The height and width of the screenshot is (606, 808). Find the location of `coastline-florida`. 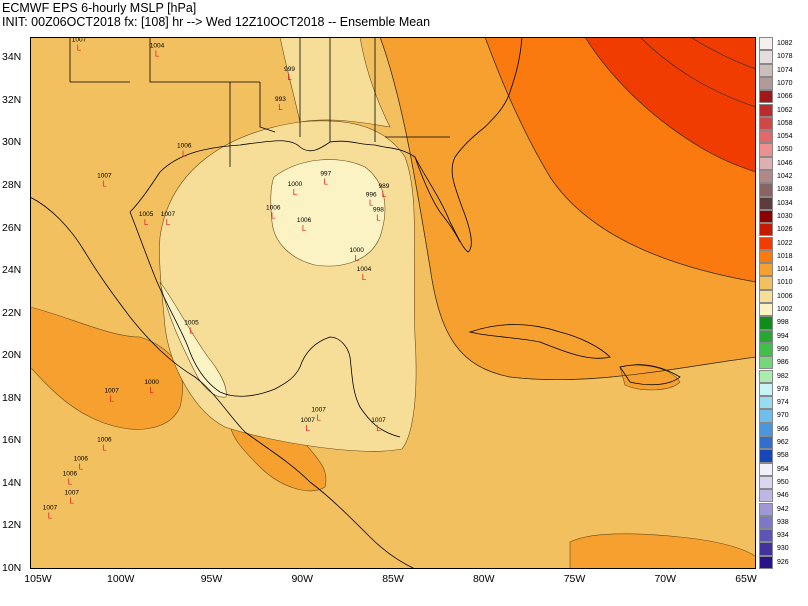

coastline-florida is located at coordinates (437, 199).